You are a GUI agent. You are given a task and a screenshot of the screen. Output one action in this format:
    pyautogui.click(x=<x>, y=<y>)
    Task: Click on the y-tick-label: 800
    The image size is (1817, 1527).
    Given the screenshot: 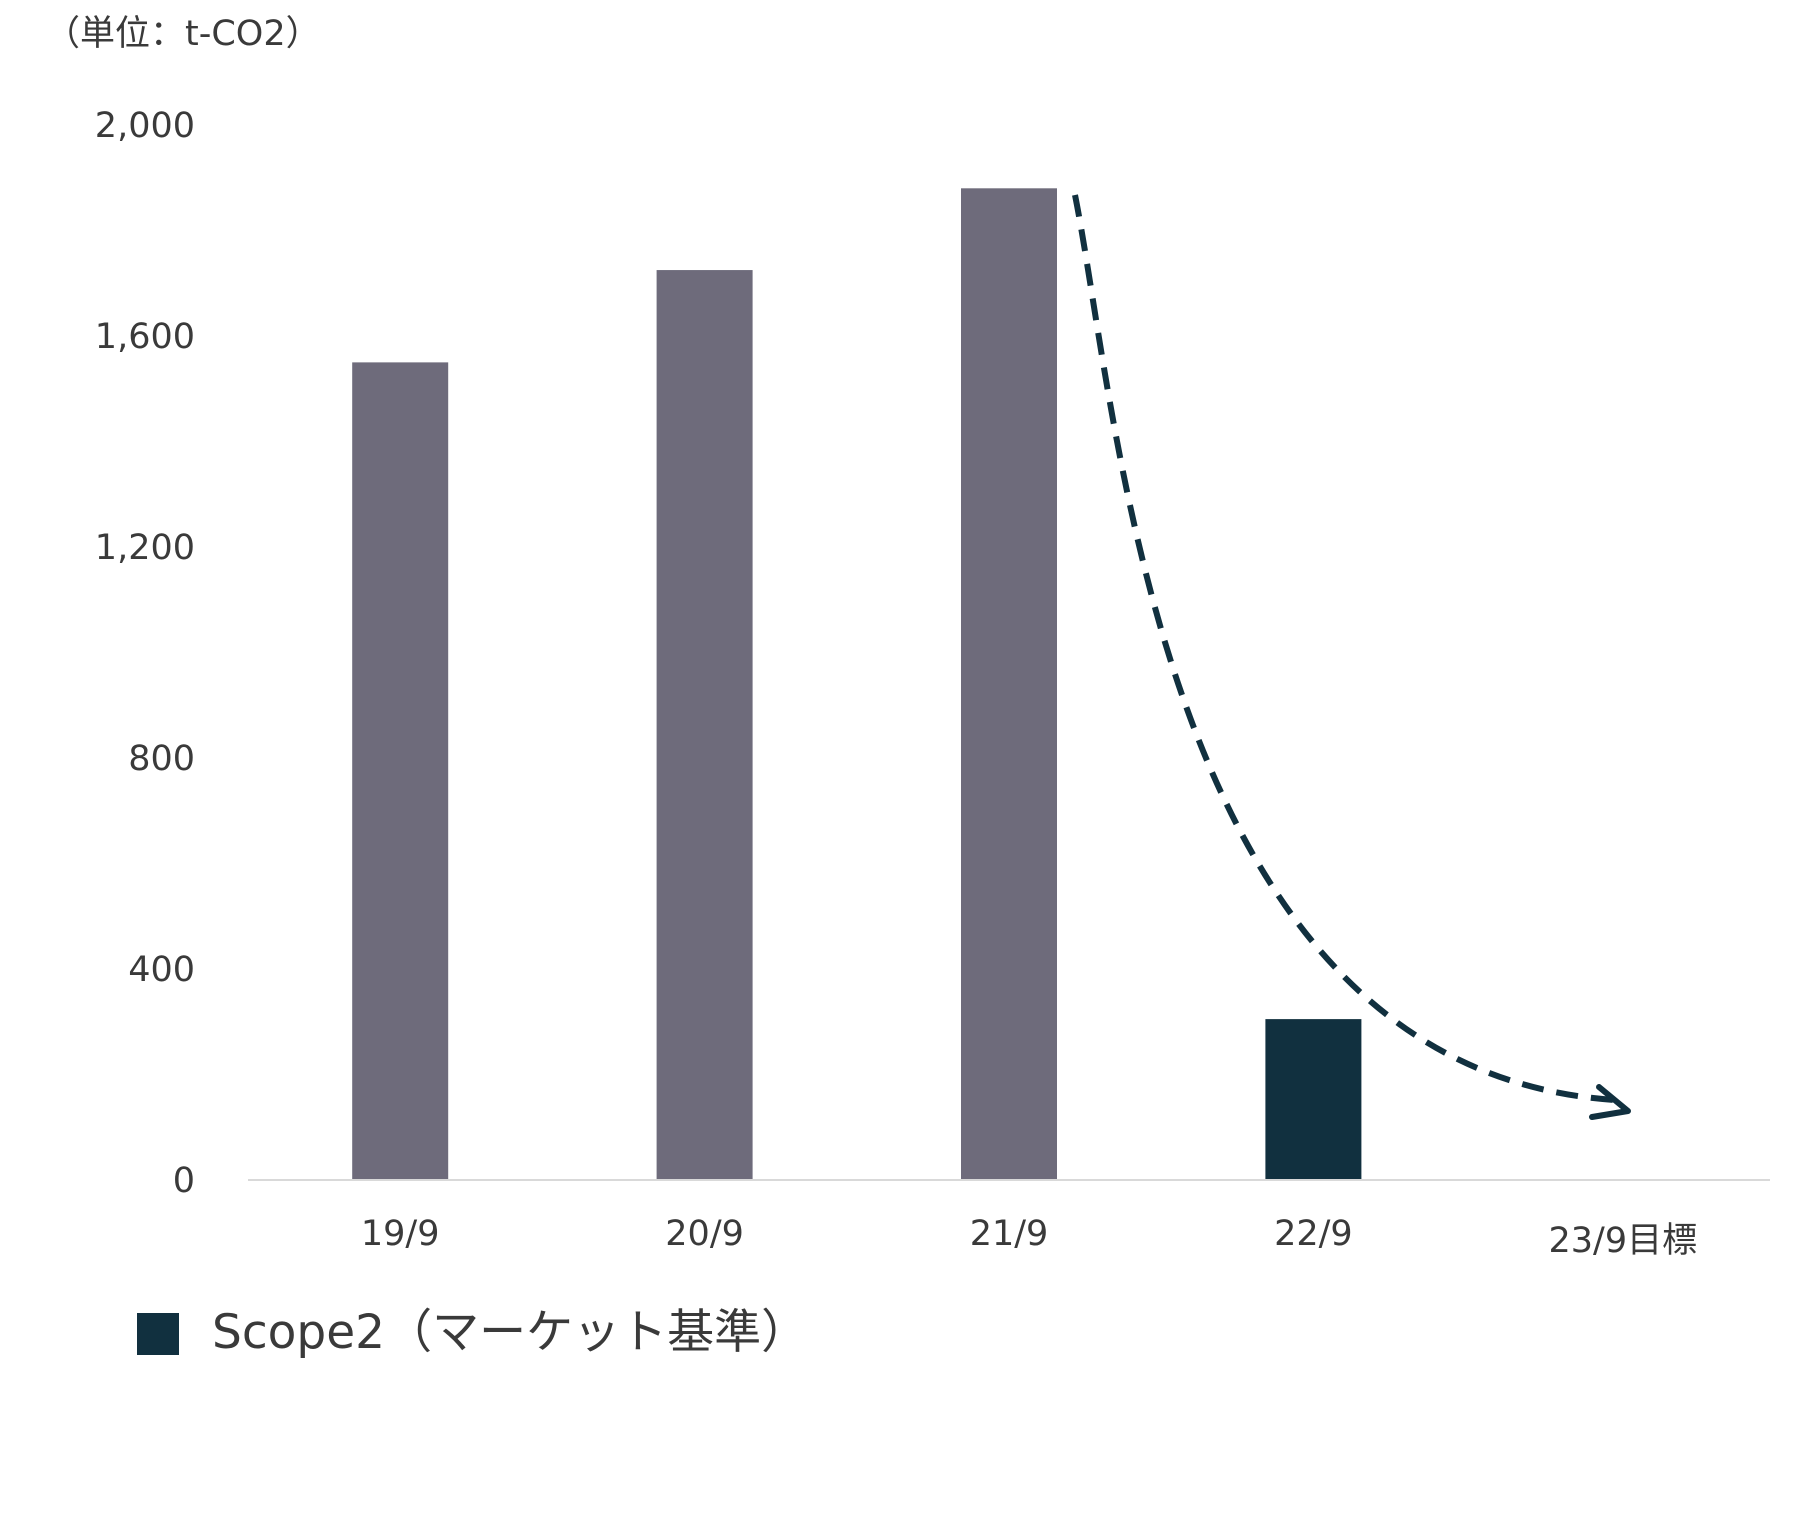 What is the action you would take?
    pyautogui.click(x=161, y=759)
    